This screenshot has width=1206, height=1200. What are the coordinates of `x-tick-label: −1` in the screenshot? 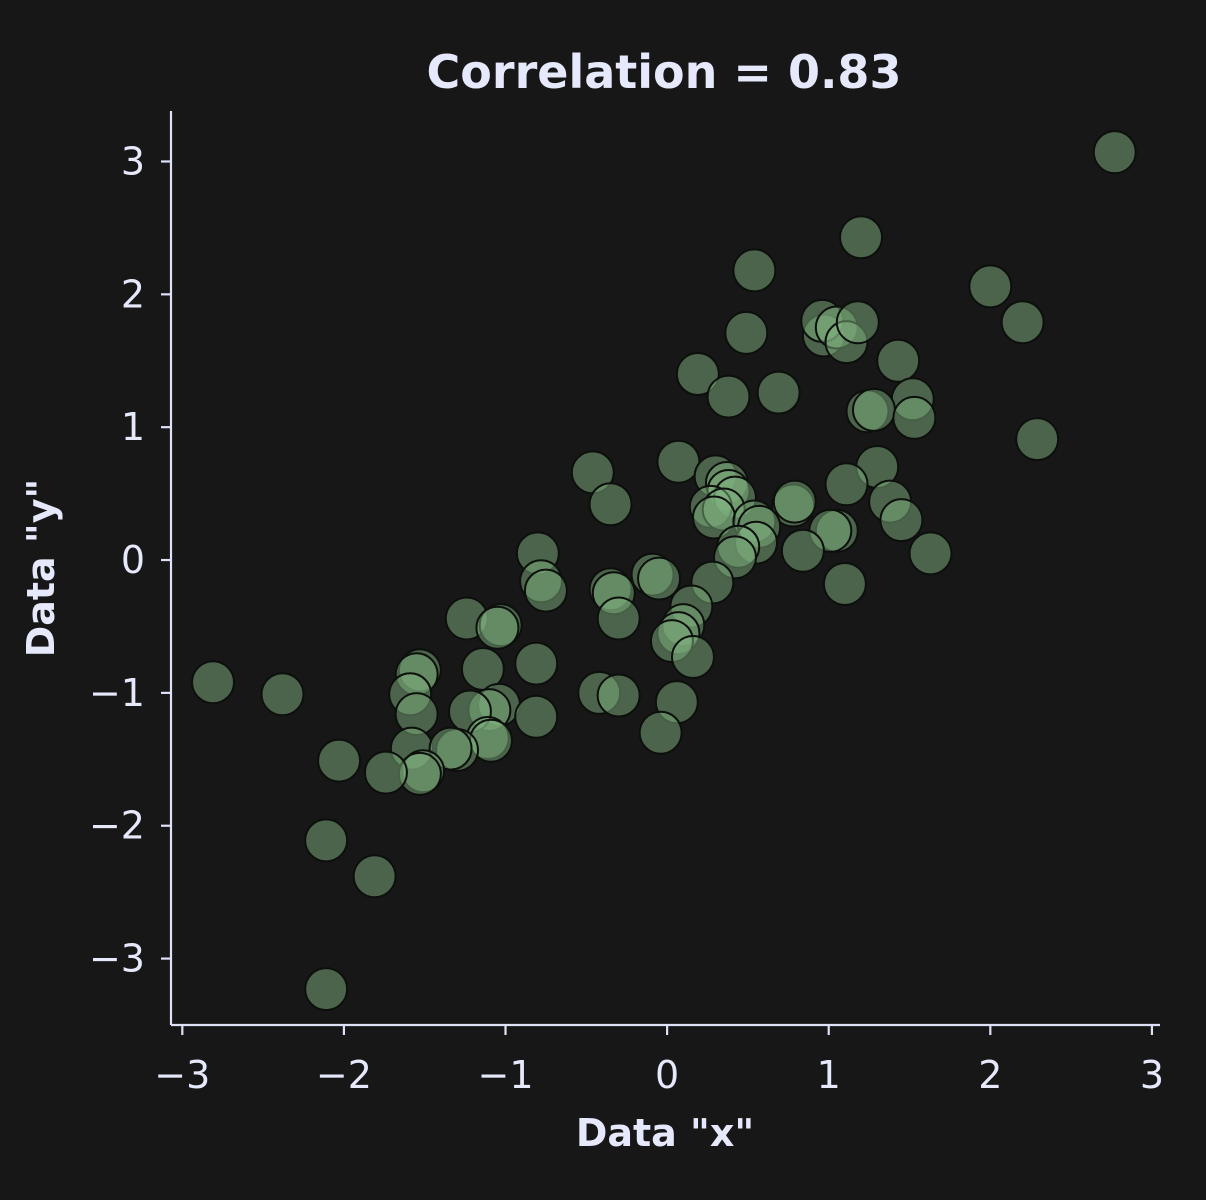 It's located at (505, 1075).